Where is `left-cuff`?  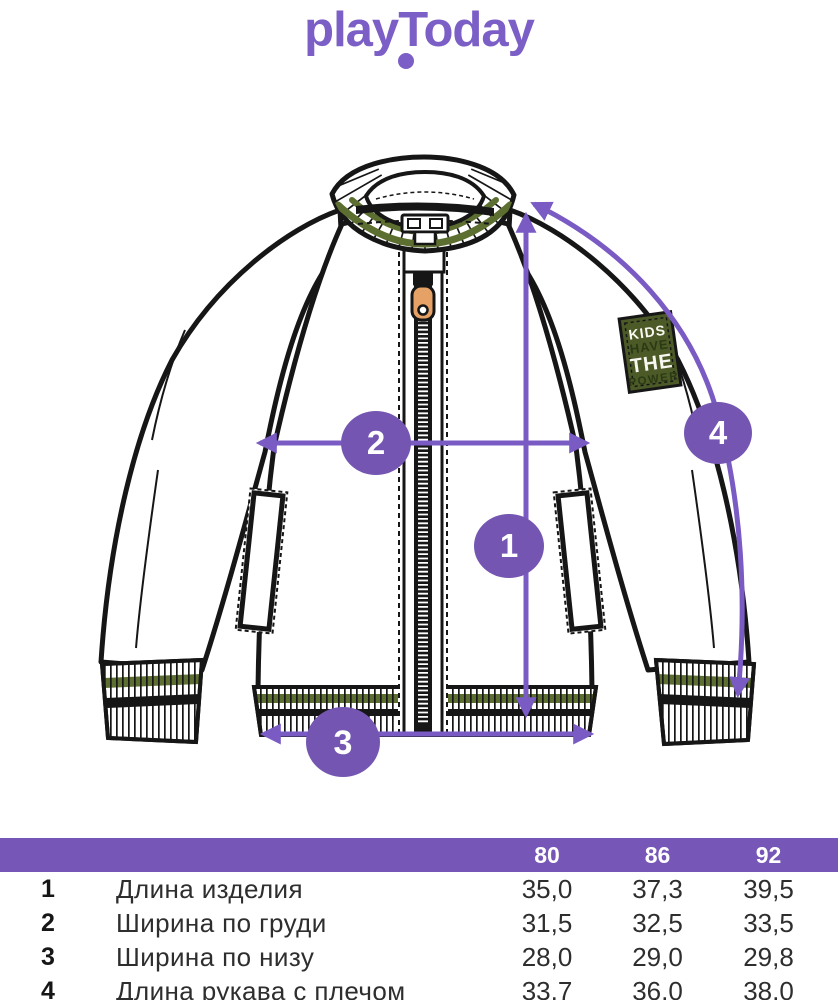 left-cuff is located at coordinates (152, 701).